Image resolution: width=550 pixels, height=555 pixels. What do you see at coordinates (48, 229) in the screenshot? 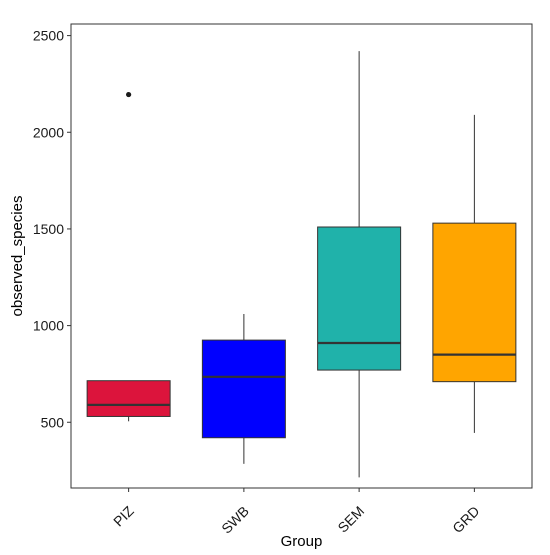
I see `y-tick-label: 1500` at bounding box center [48, 229].